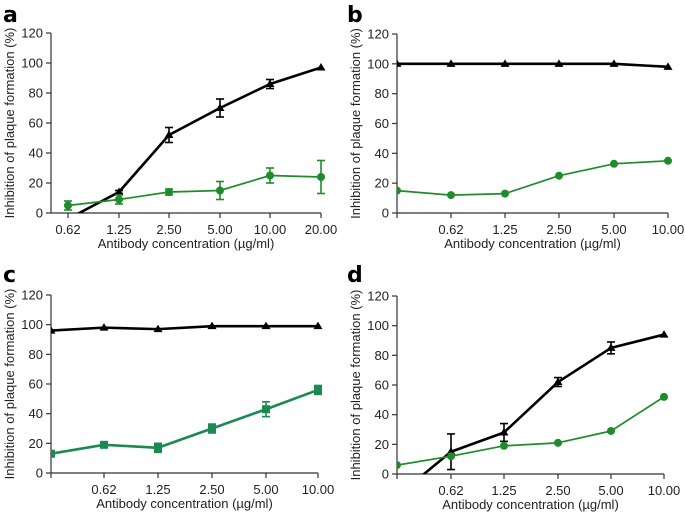 Image resolution: width=685 pixels, height=516 pixels. What do you see at coordinates (321, 229) in the screenshot?
I see `x-tick-label: 20.00` at bounding box center [321, 229].